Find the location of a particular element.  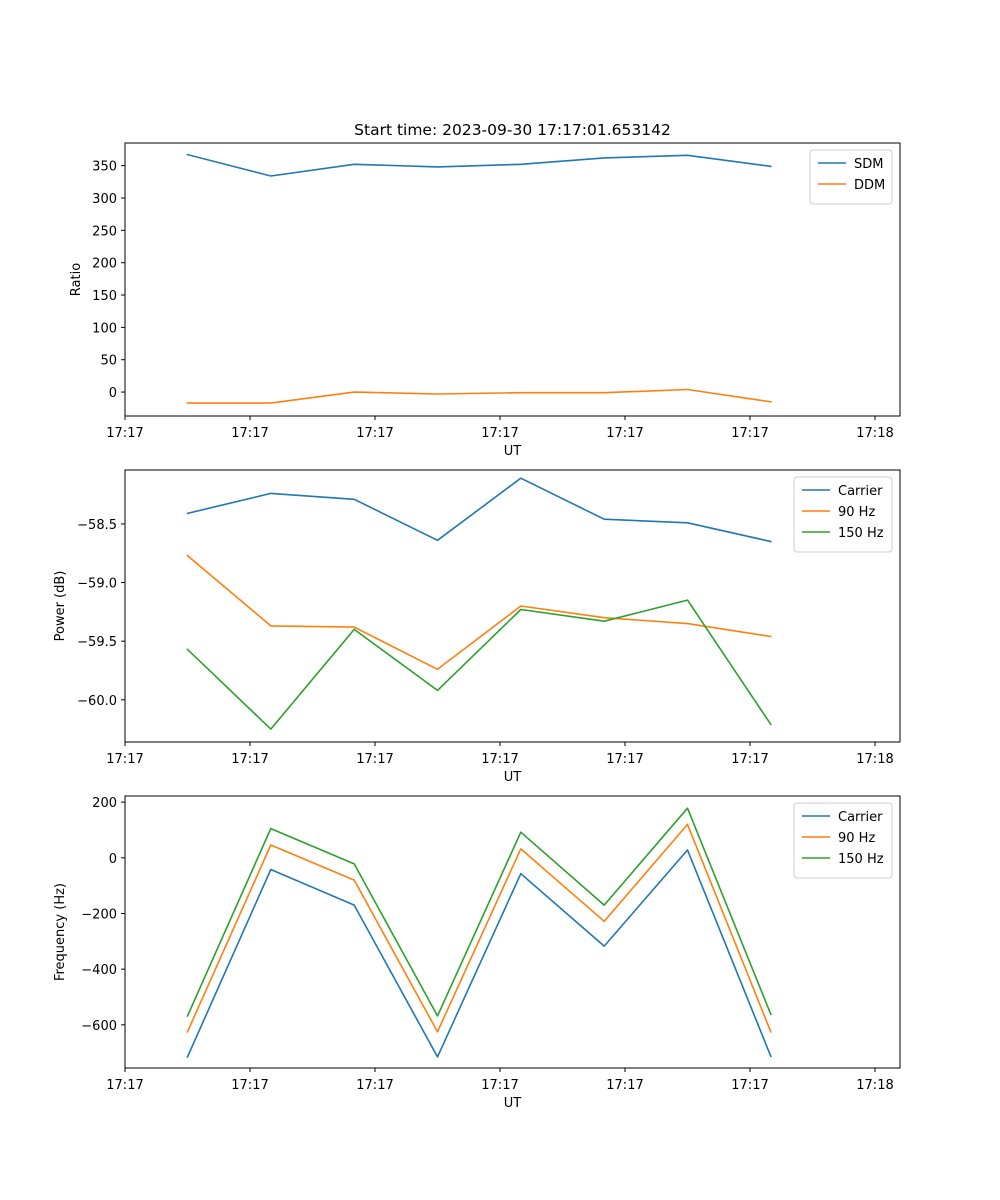

chart-title: Start time: 2023-09-30 17:17:01.653142 is located at coordinates (512, 130).